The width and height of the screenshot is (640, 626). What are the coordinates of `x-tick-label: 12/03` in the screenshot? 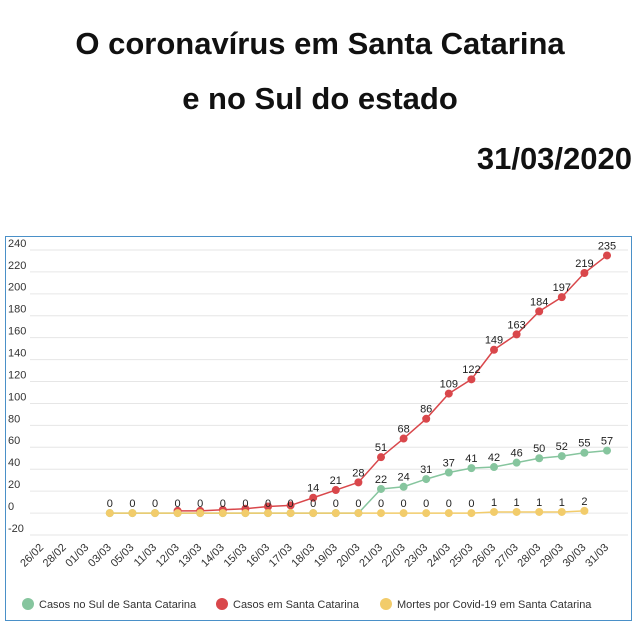 It's located at (168, 556).